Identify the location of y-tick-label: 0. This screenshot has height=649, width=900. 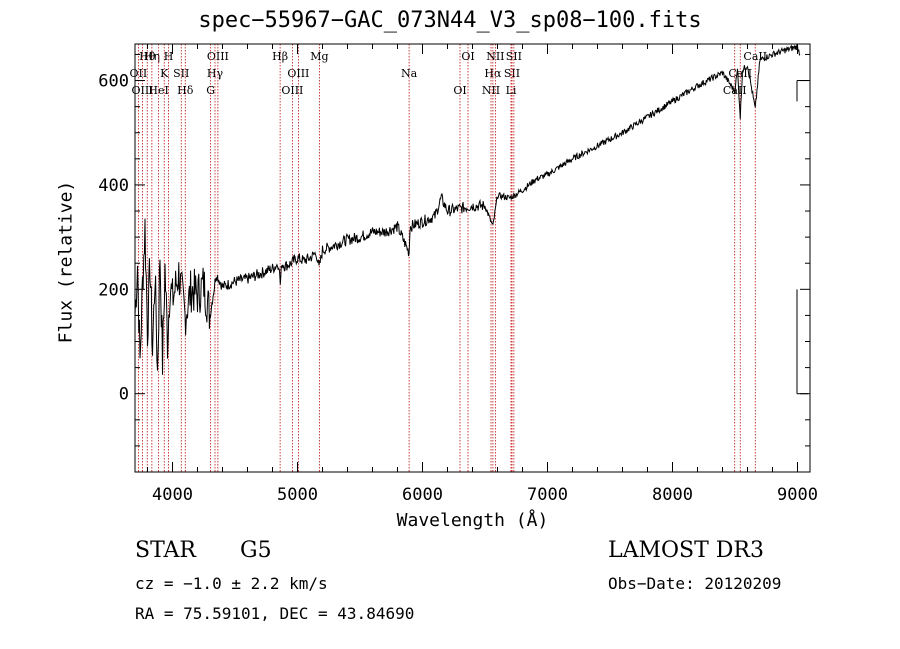
(124, 395).